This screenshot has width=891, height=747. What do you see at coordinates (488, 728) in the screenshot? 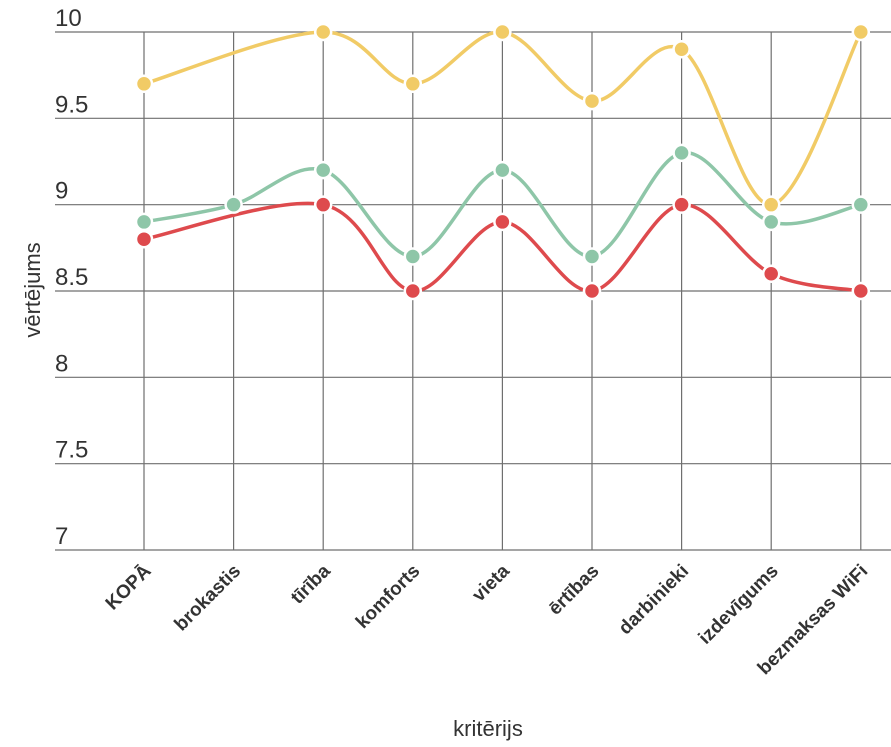
I see `x-axis-label: kritērijs` at bounding box center [488, 728].